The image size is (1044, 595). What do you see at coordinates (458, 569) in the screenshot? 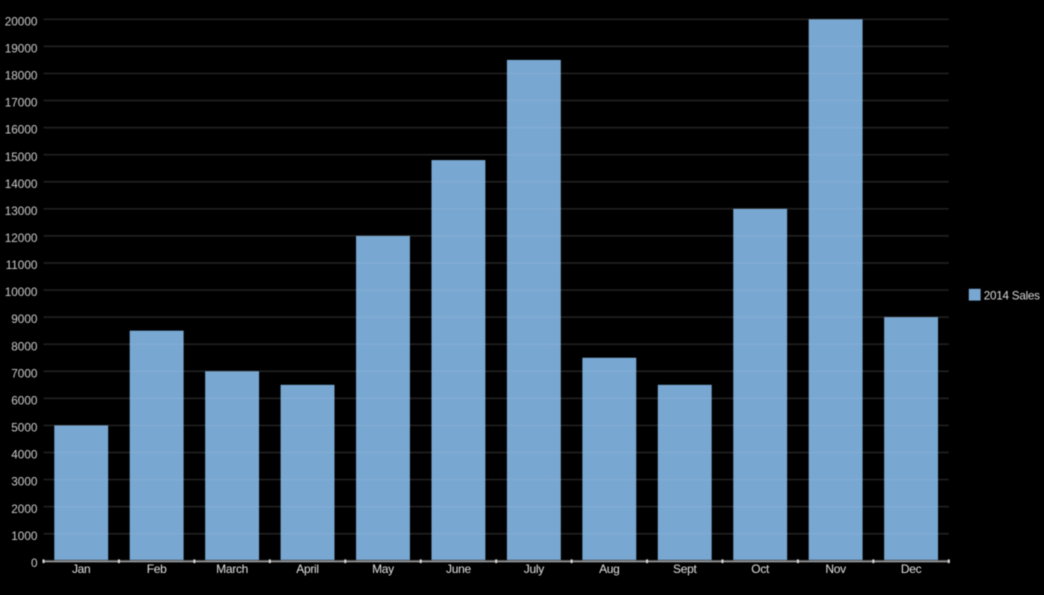
I see `svg-text: June` at bounding box center [458, 569].